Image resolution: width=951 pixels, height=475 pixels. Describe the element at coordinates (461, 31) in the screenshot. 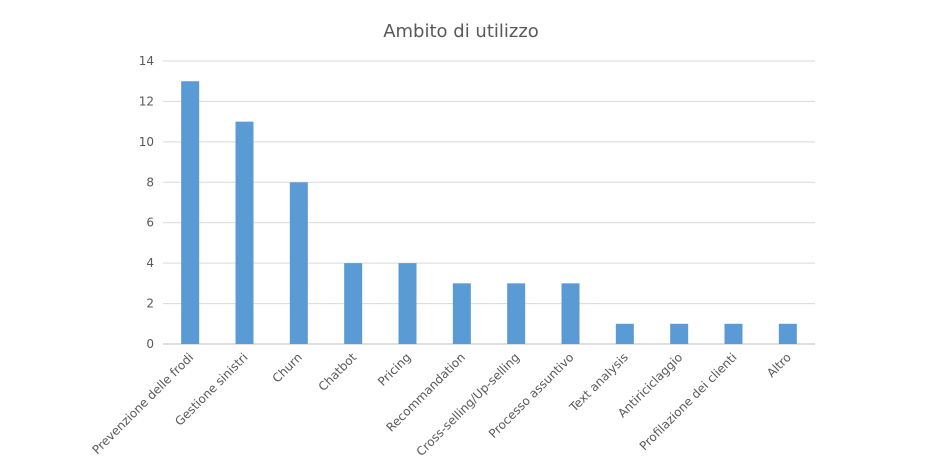

I see `chart-title: Ambito di utilizzo` at that location.